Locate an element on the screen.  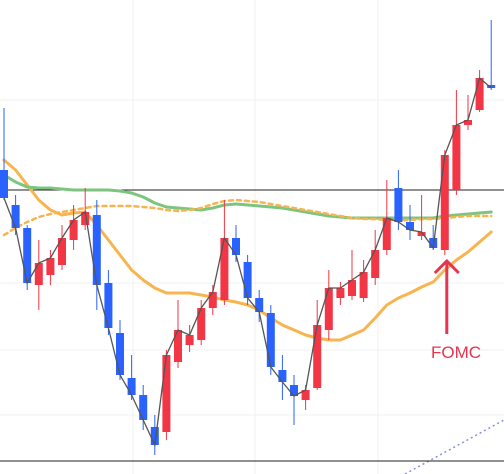
trend-line is located at coordinates (454, 446).